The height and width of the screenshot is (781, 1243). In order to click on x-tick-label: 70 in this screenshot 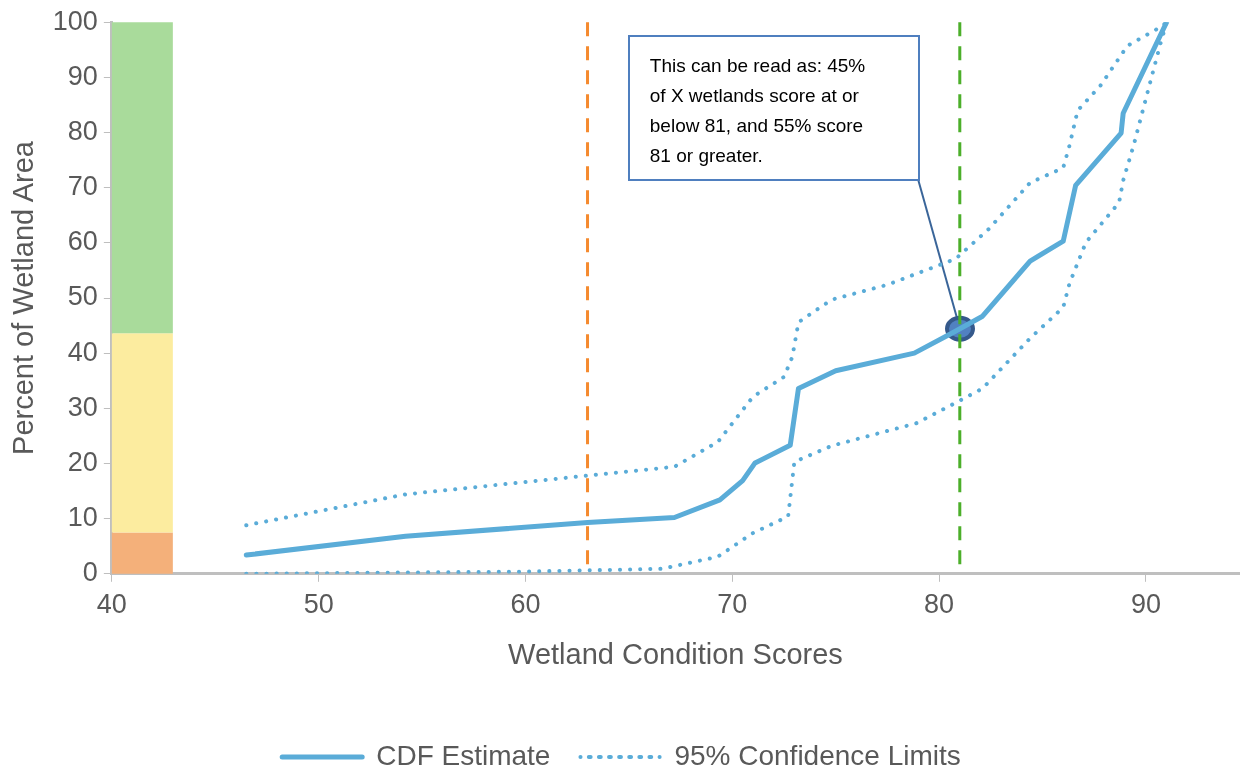, I will do `click(732, 604)`.